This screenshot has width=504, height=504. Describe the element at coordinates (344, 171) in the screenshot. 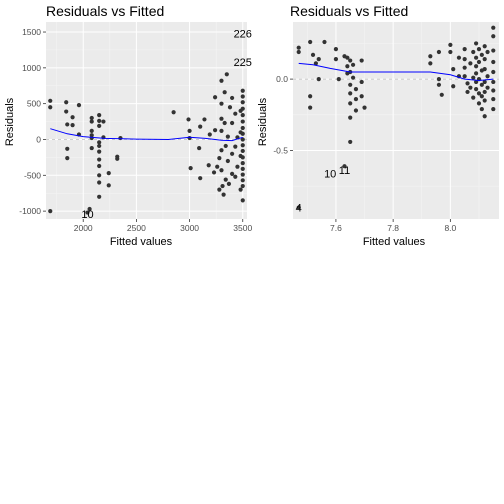

I see `outlier-label: 11` at that location.